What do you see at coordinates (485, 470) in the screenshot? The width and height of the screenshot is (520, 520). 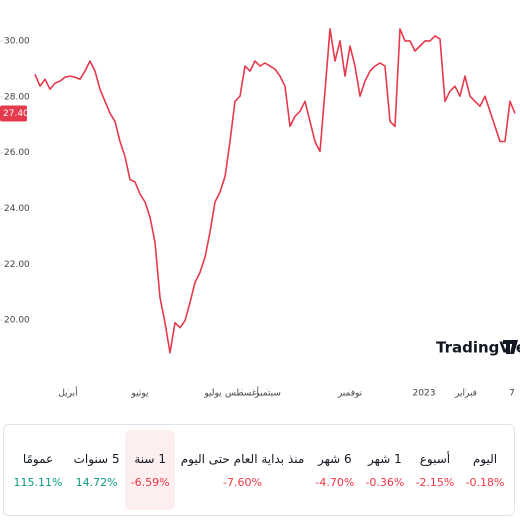 I see `performance-item: اليوم -0.18%` at bounding box center [485, 470].